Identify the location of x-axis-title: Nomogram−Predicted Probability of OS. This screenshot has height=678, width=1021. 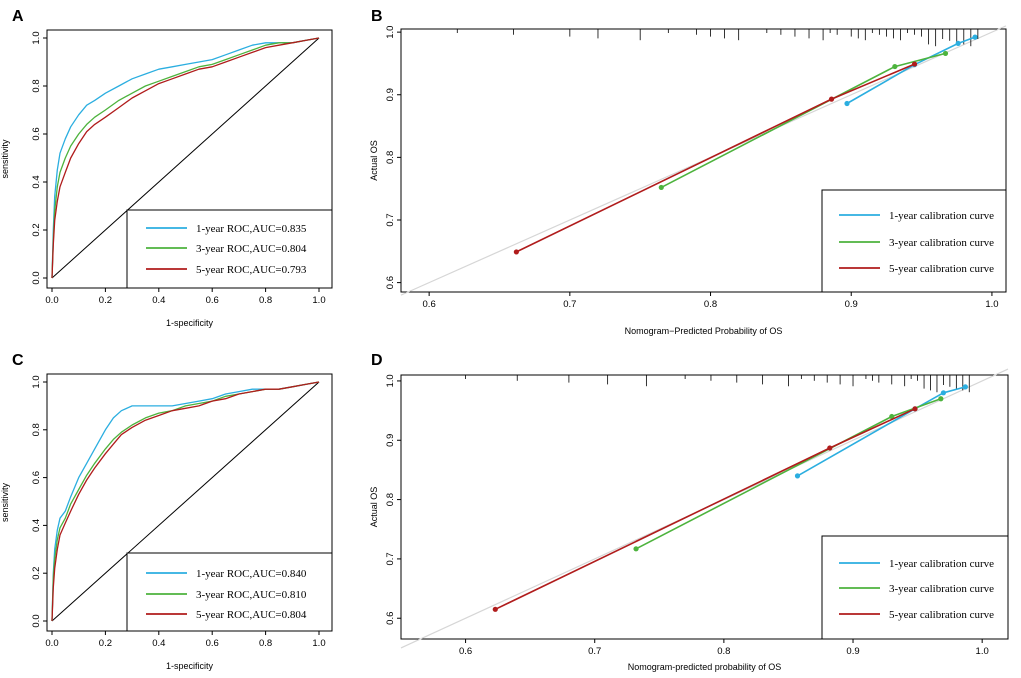
(704, 331).